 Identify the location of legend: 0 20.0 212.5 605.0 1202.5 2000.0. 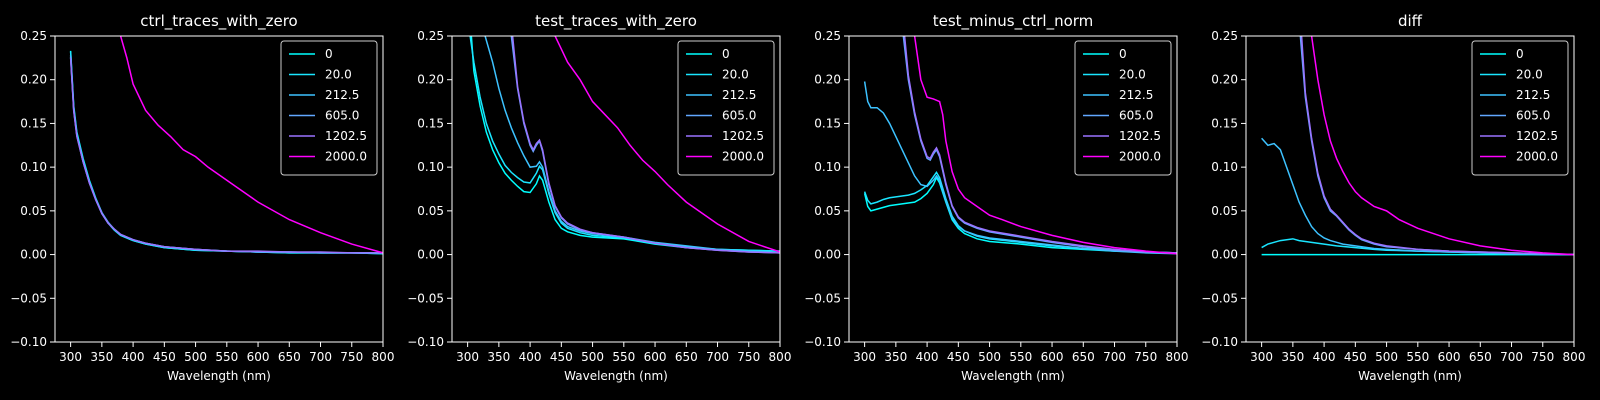
(329, 108).